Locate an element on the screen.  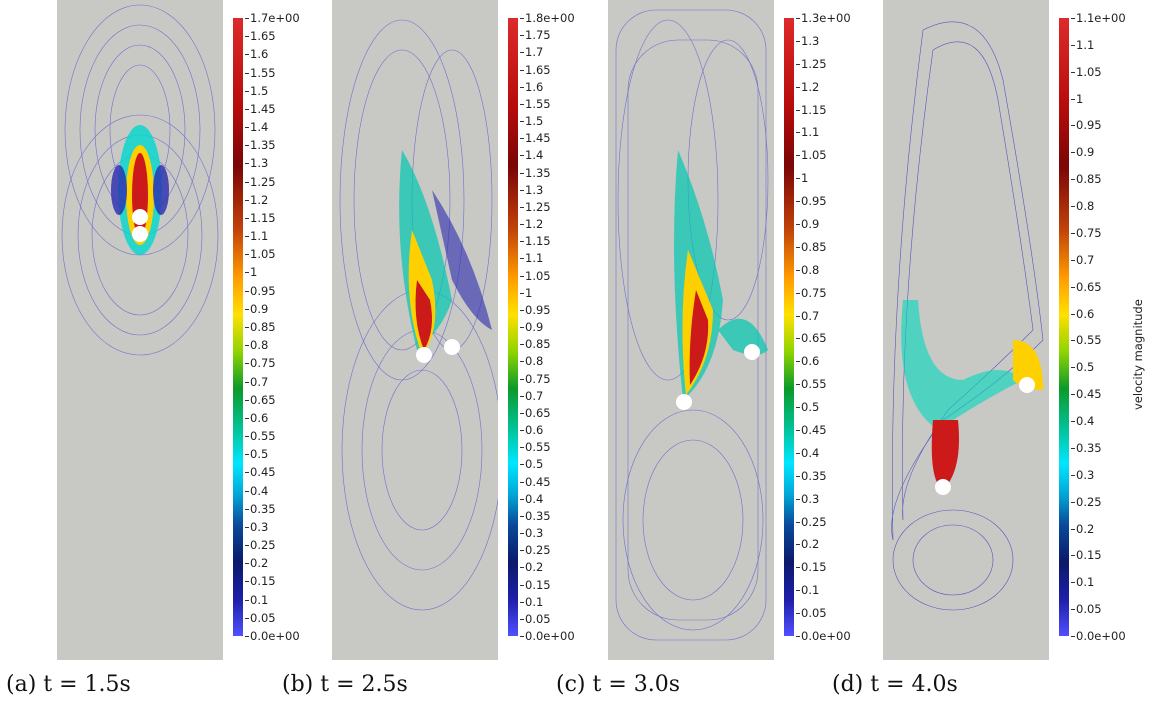
colorbar-tick-label: 1.8e+00 is located at coordinates (547, 18).